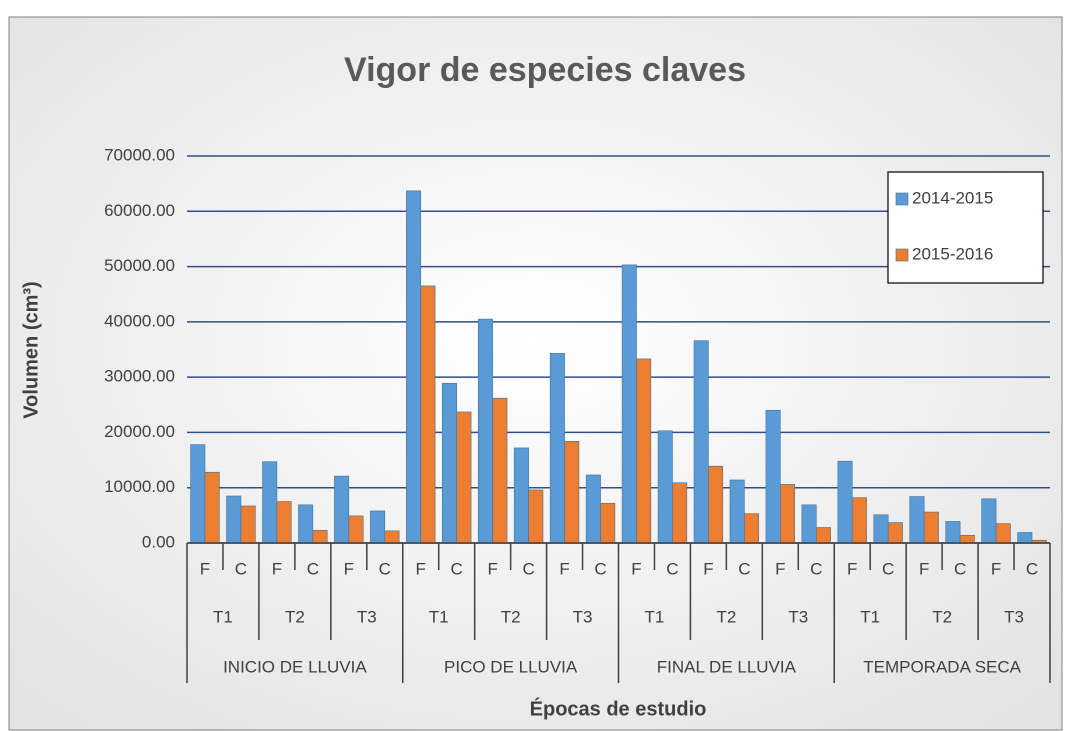 The height and width of the screenshot is (731, 1071). Describe the element at coordinates (158, 541) in the screenshot. I see `y-tick-label: 0.00` at that location.